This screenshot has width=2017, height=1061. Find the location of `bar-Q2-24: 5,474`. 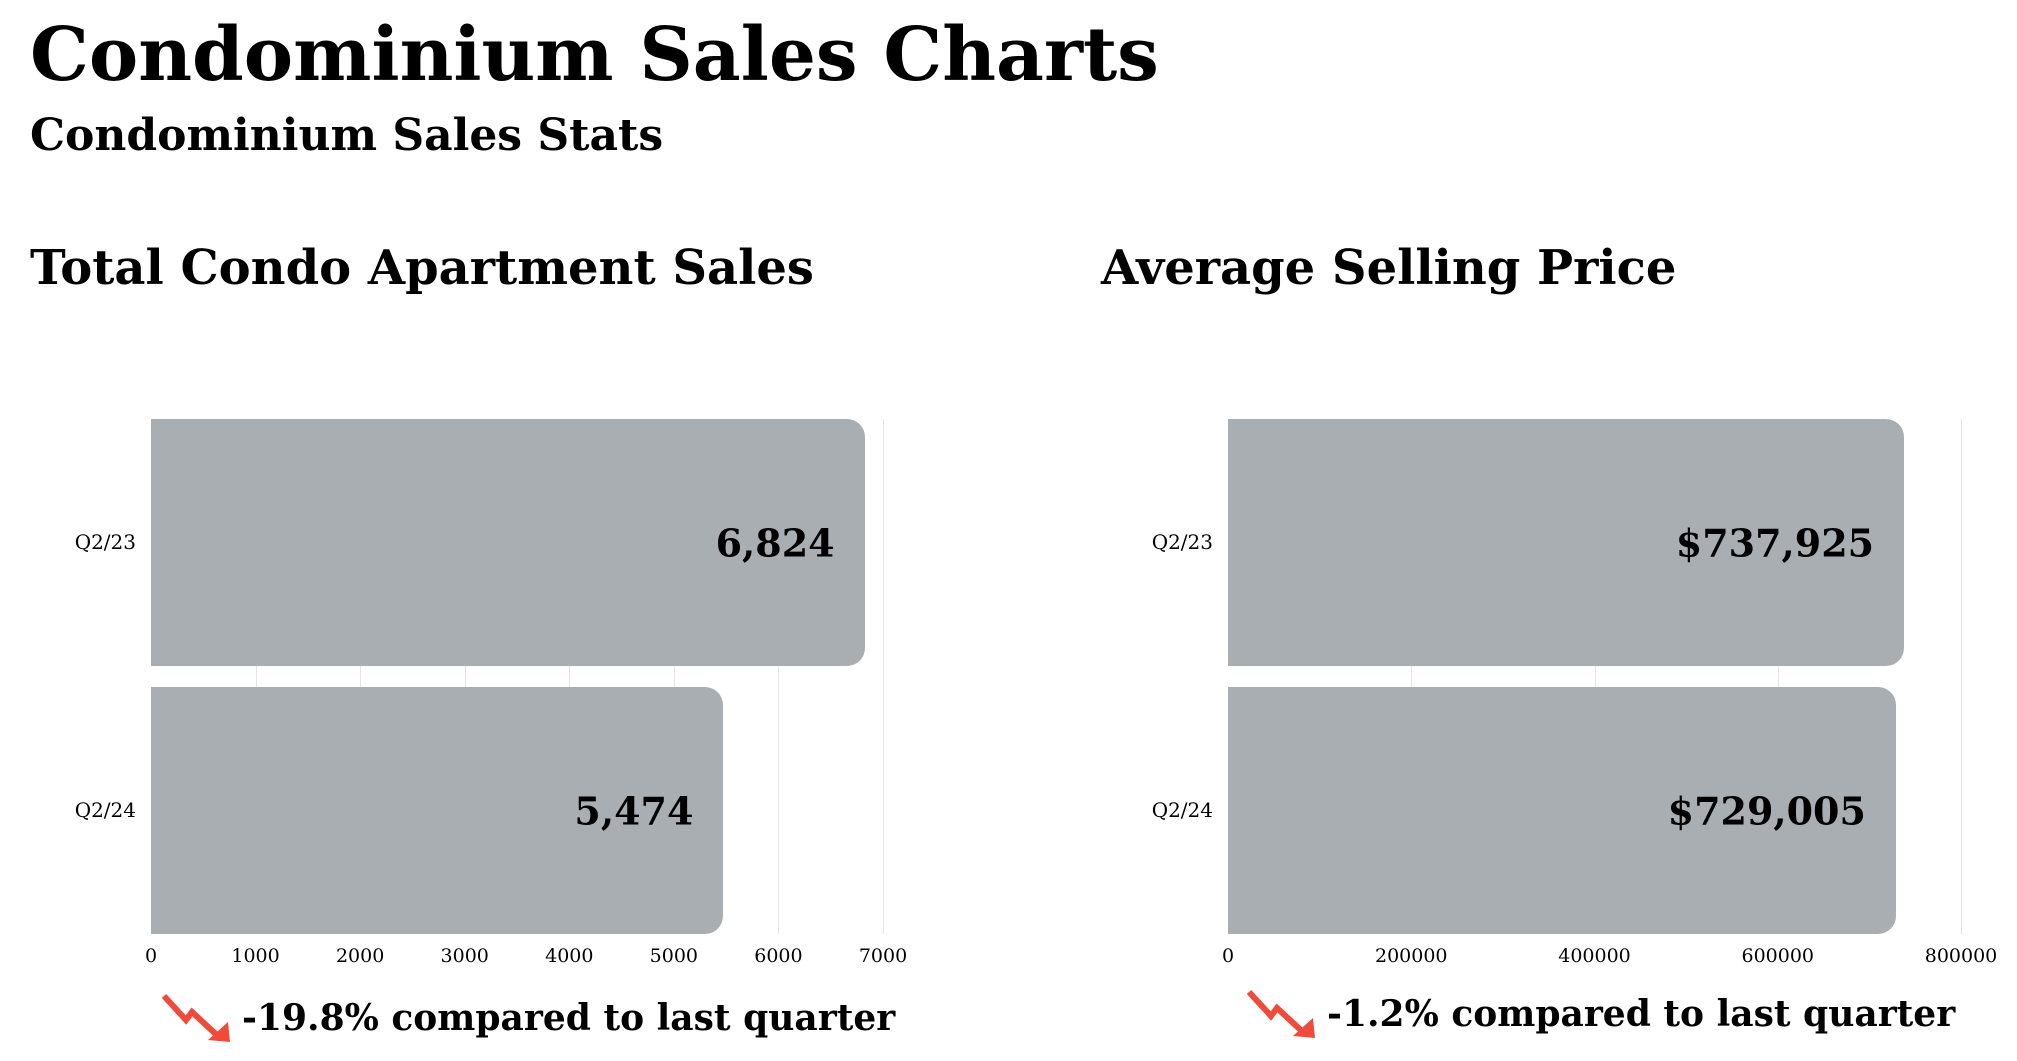

bar-Q2-24: 5,474 is located at coordinates (437, 810).